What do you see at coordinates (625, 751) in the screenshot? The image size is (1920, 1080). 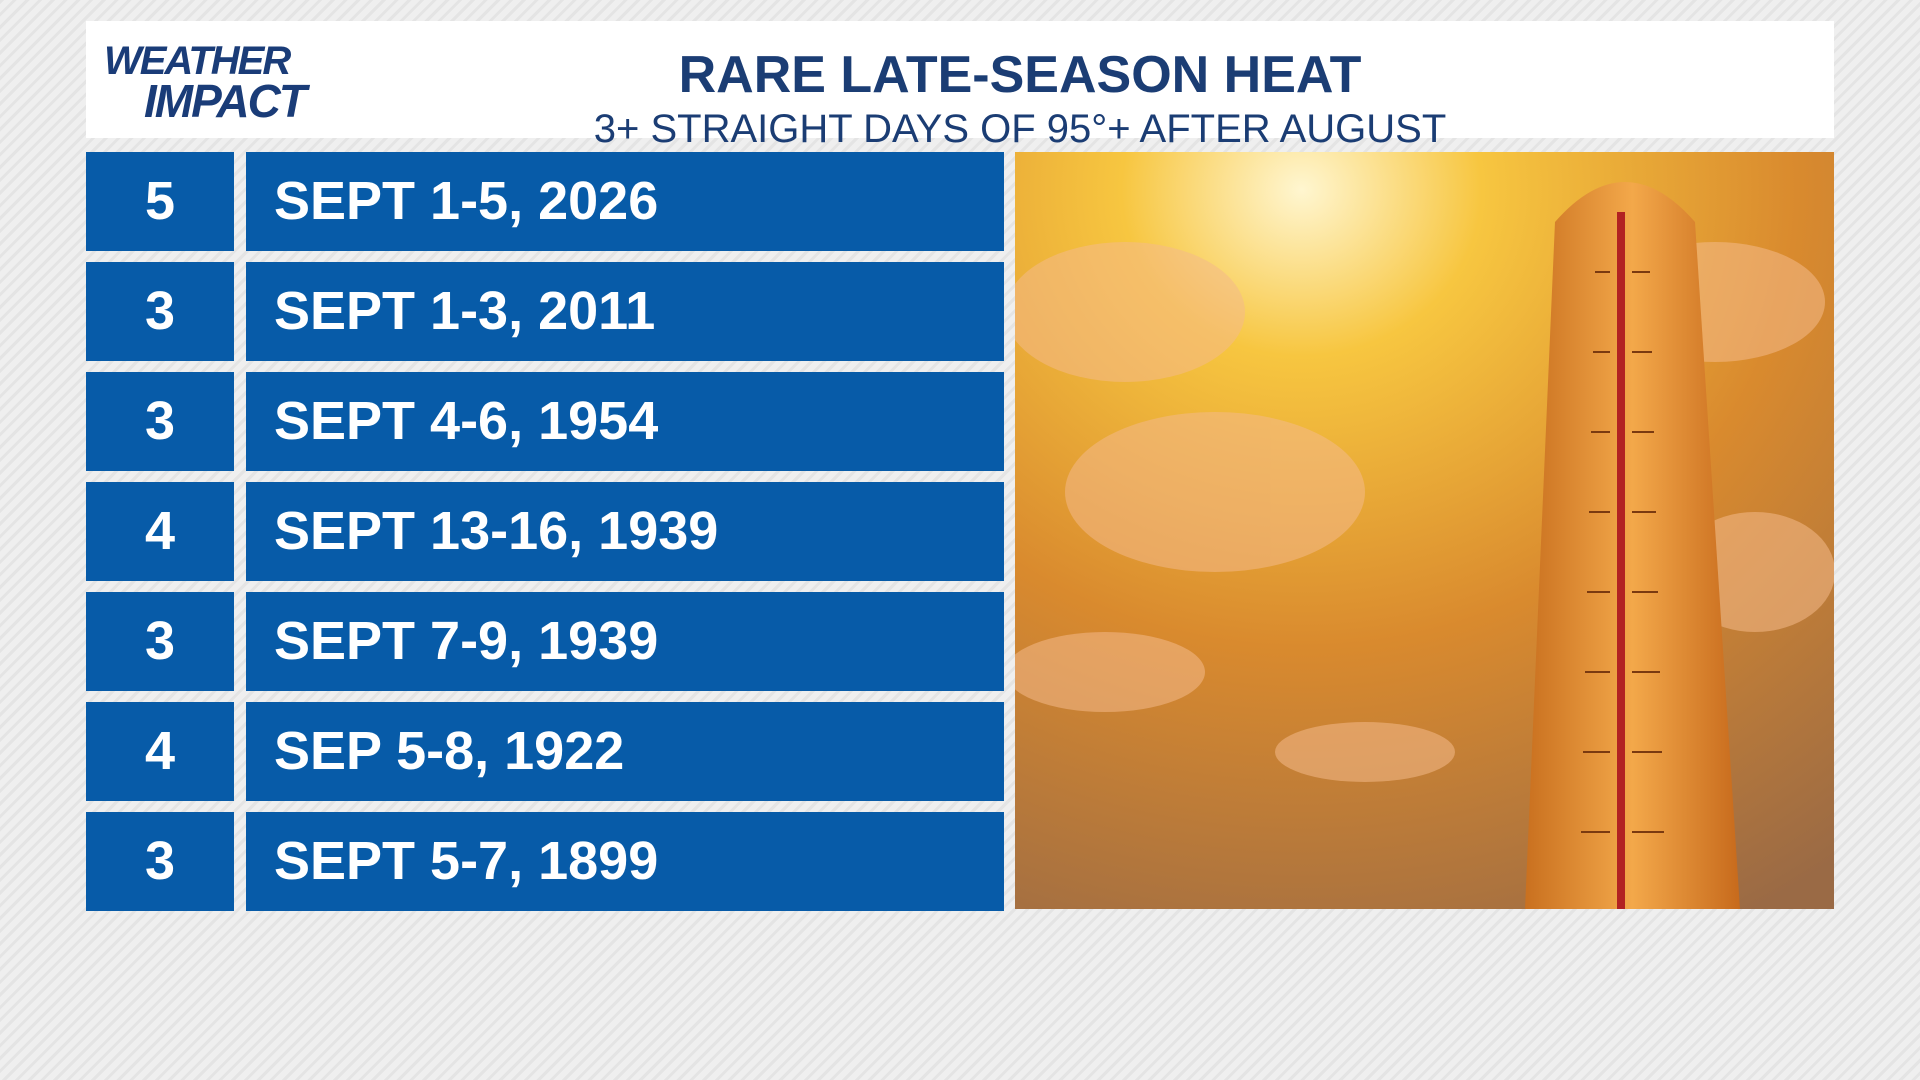 I see `dates-cell: SEP 5-8, 1922` at bounding box center [625, 751].